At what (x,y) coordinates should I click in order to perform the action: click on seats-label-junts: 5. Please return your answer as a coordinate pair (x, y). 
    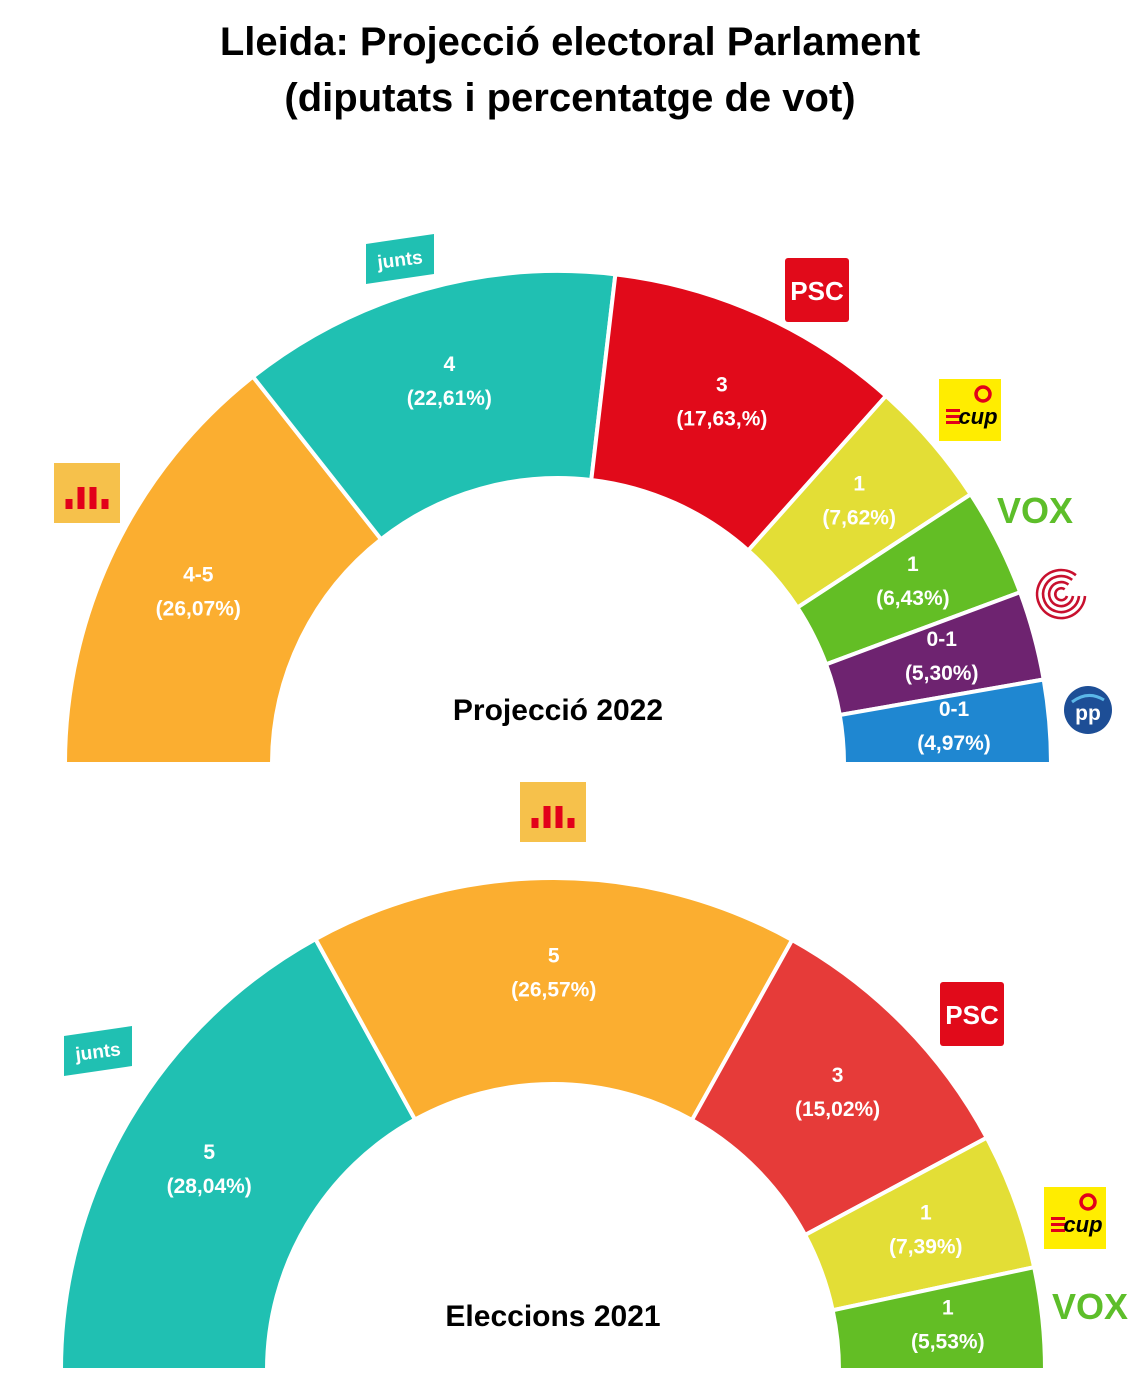
    Looking at the image, I should click on (209, 1152).